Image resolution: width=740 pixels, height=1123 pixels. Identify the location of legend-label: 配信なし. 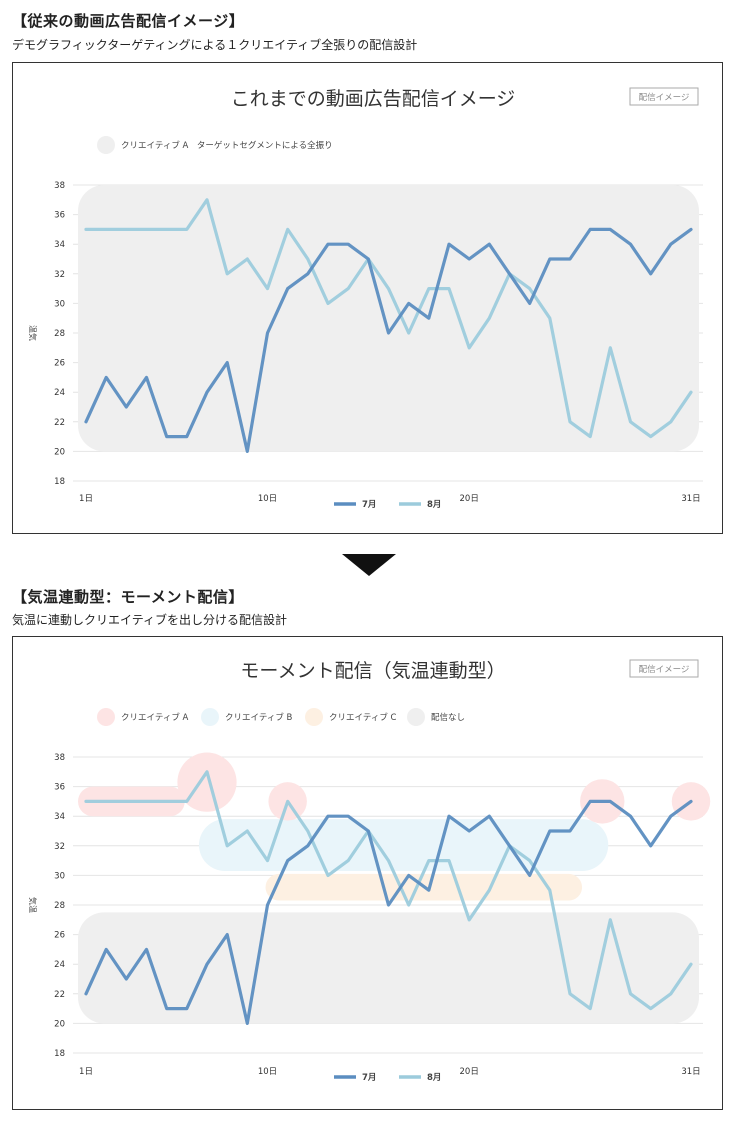
(448, 717).